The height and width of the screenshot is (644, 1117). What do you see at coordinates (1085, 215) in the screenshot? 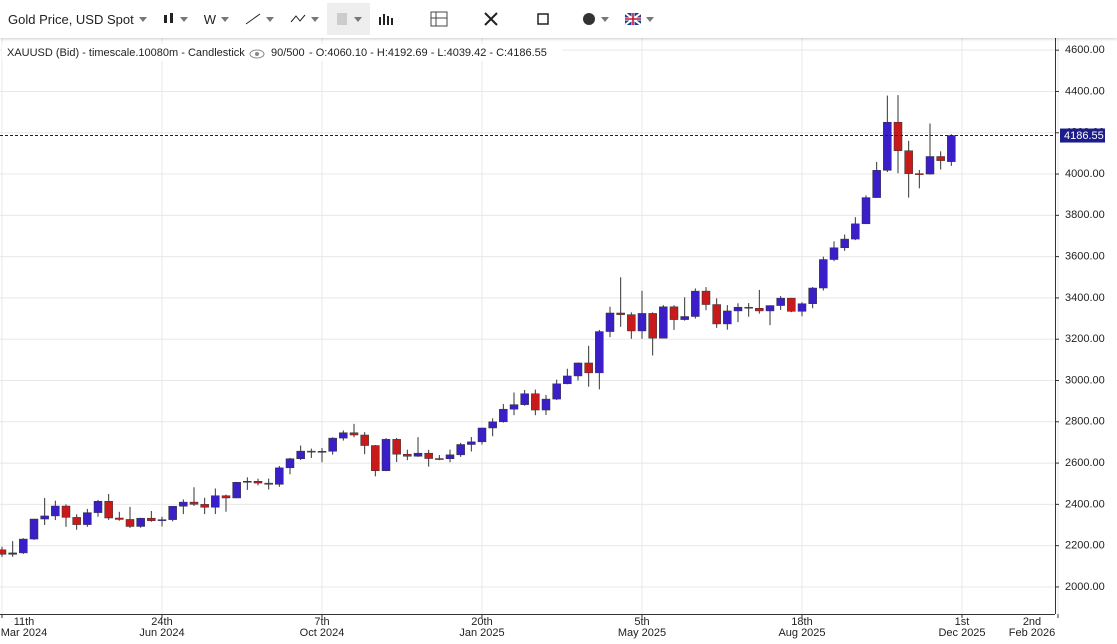
I see `y-tick-label: 3800.00` at bounding box center [1085, 215].